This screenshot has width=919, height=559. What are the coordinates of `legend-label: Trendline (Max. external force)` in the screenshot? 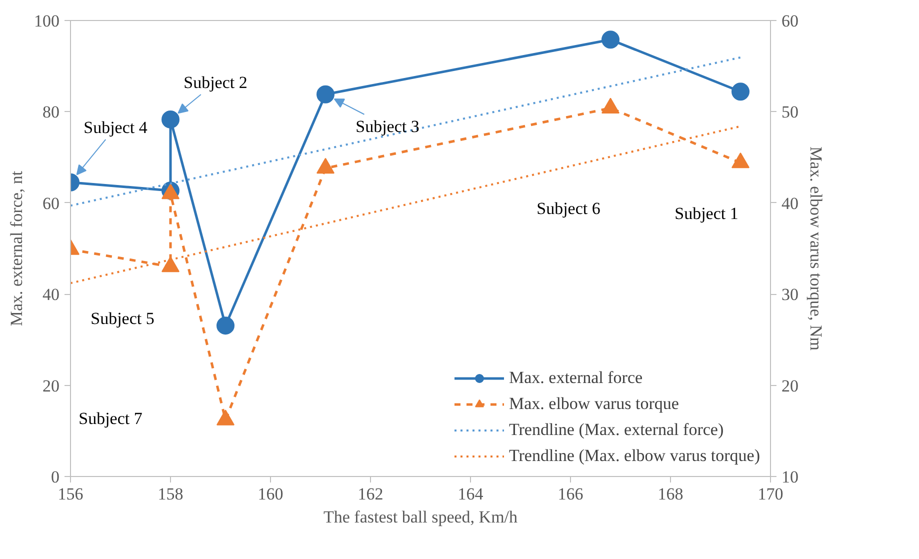 It's located at (616, 430).